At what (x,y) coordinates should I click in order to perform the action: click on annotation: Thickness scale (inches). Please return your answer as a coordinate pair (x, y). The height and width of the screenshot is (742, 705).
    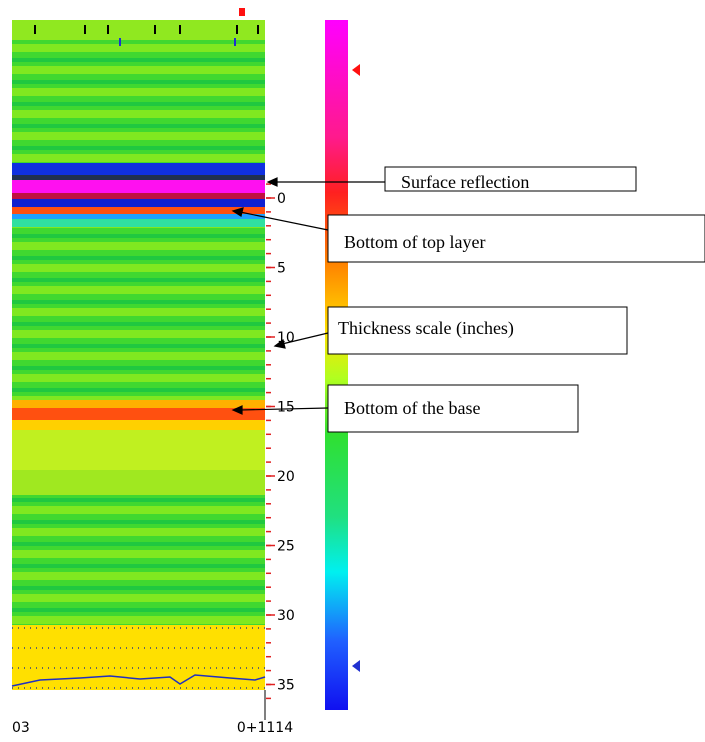
    Looking at the image, I should click on (426, 328).